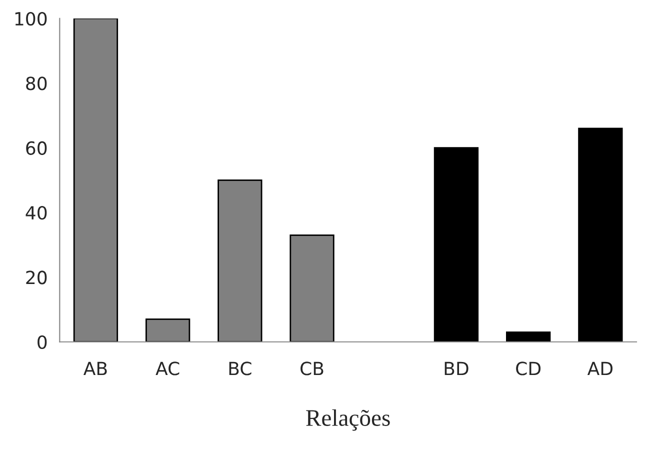  I want to click on y-tick-label: 60, so click(36, 148).